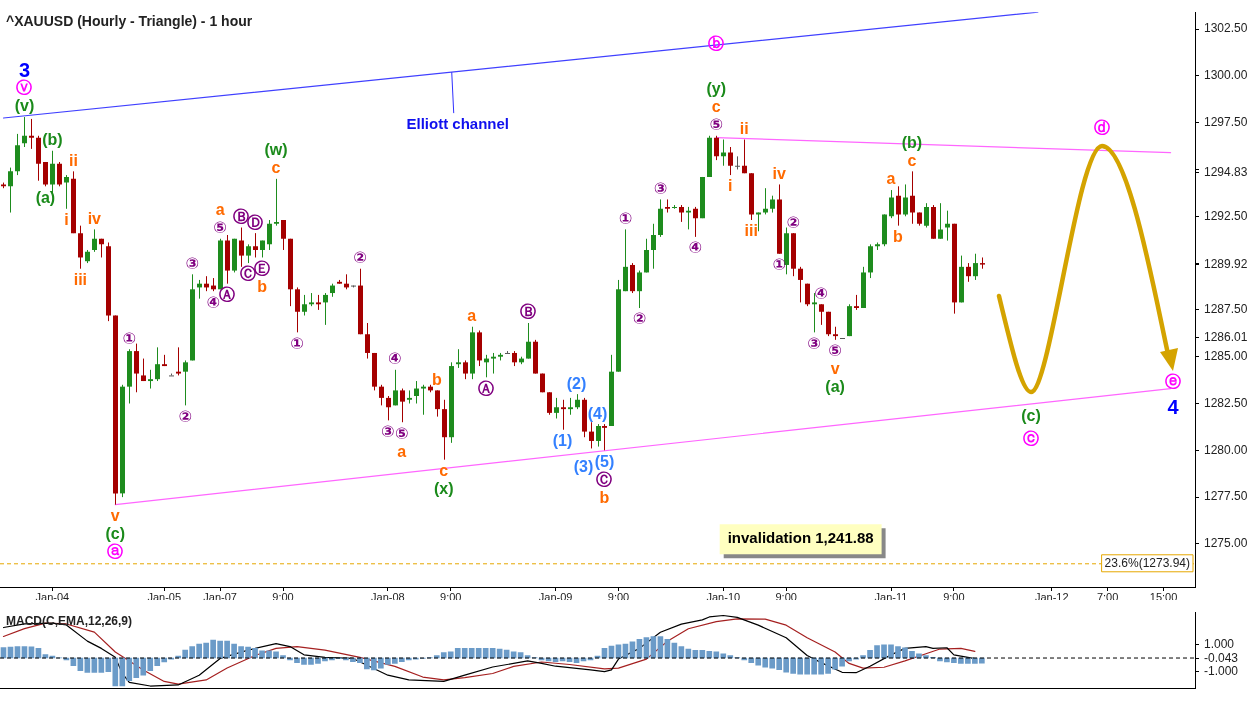 The width and height of the screenshot is (1256, 701). Describe the element at coordinates (1226, 337) in the screenshot. I see `y-tick-label: 1286.01` at that location.